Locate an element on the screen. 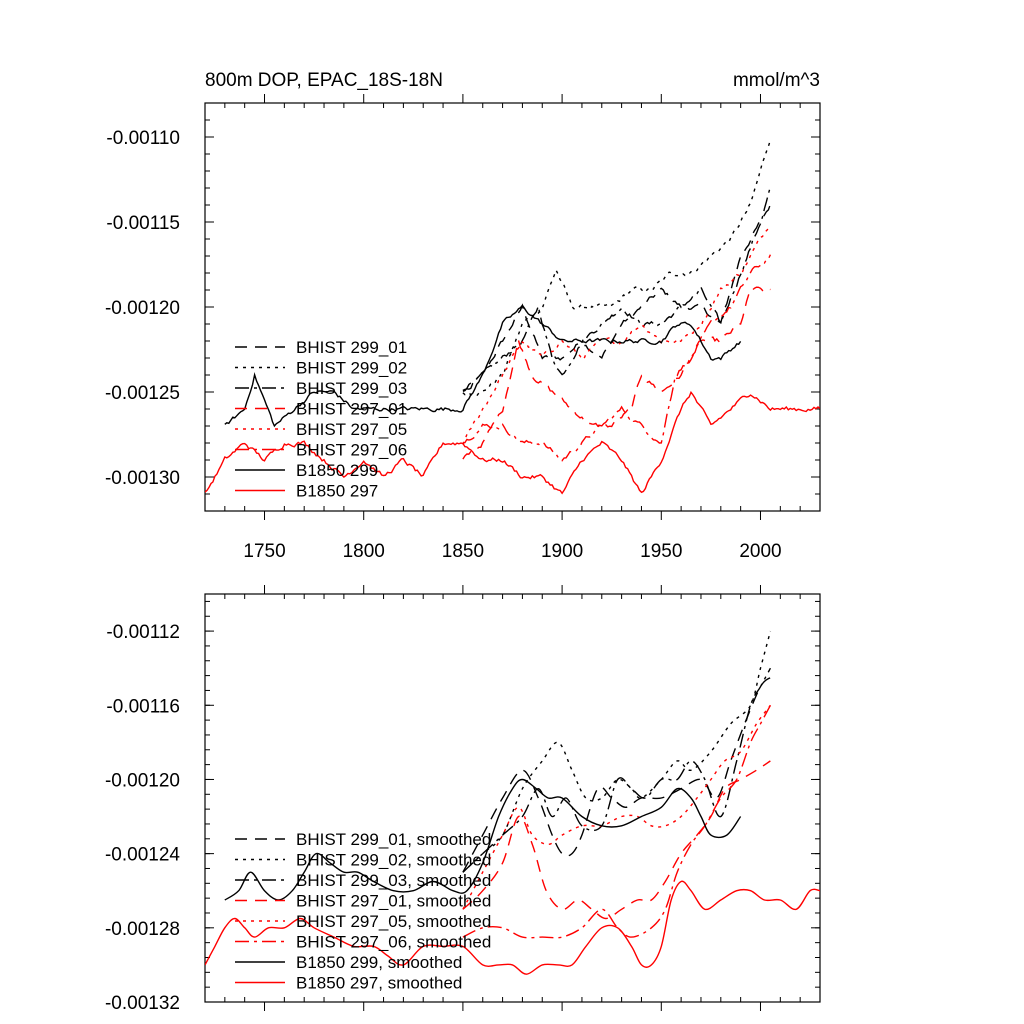 The width and height of the screenshot is (1024, 1024). legend-label: B1850 297, smoothed is located at coordinates (379, 983).